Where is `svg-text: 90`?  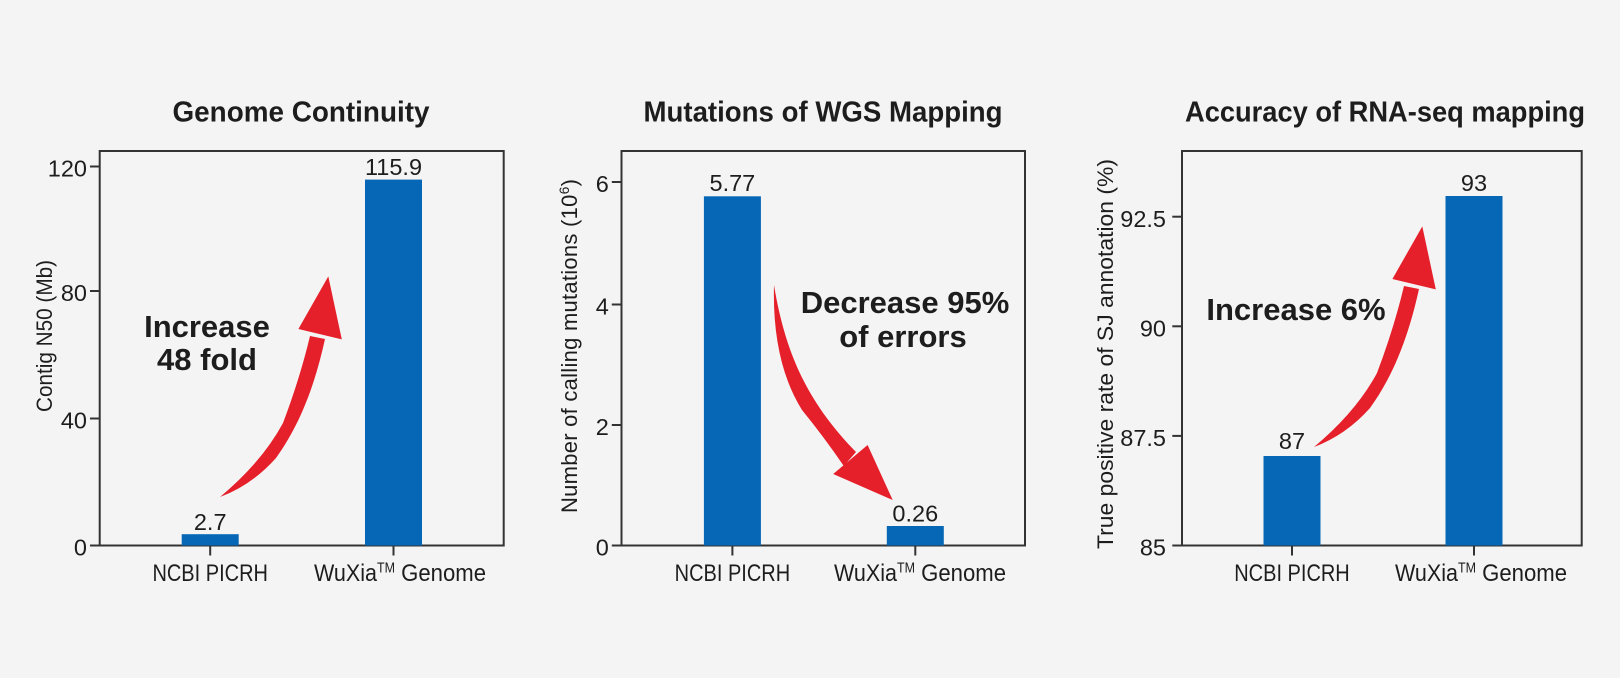 svg-text: 90 is located at coordinates (1153, 329).